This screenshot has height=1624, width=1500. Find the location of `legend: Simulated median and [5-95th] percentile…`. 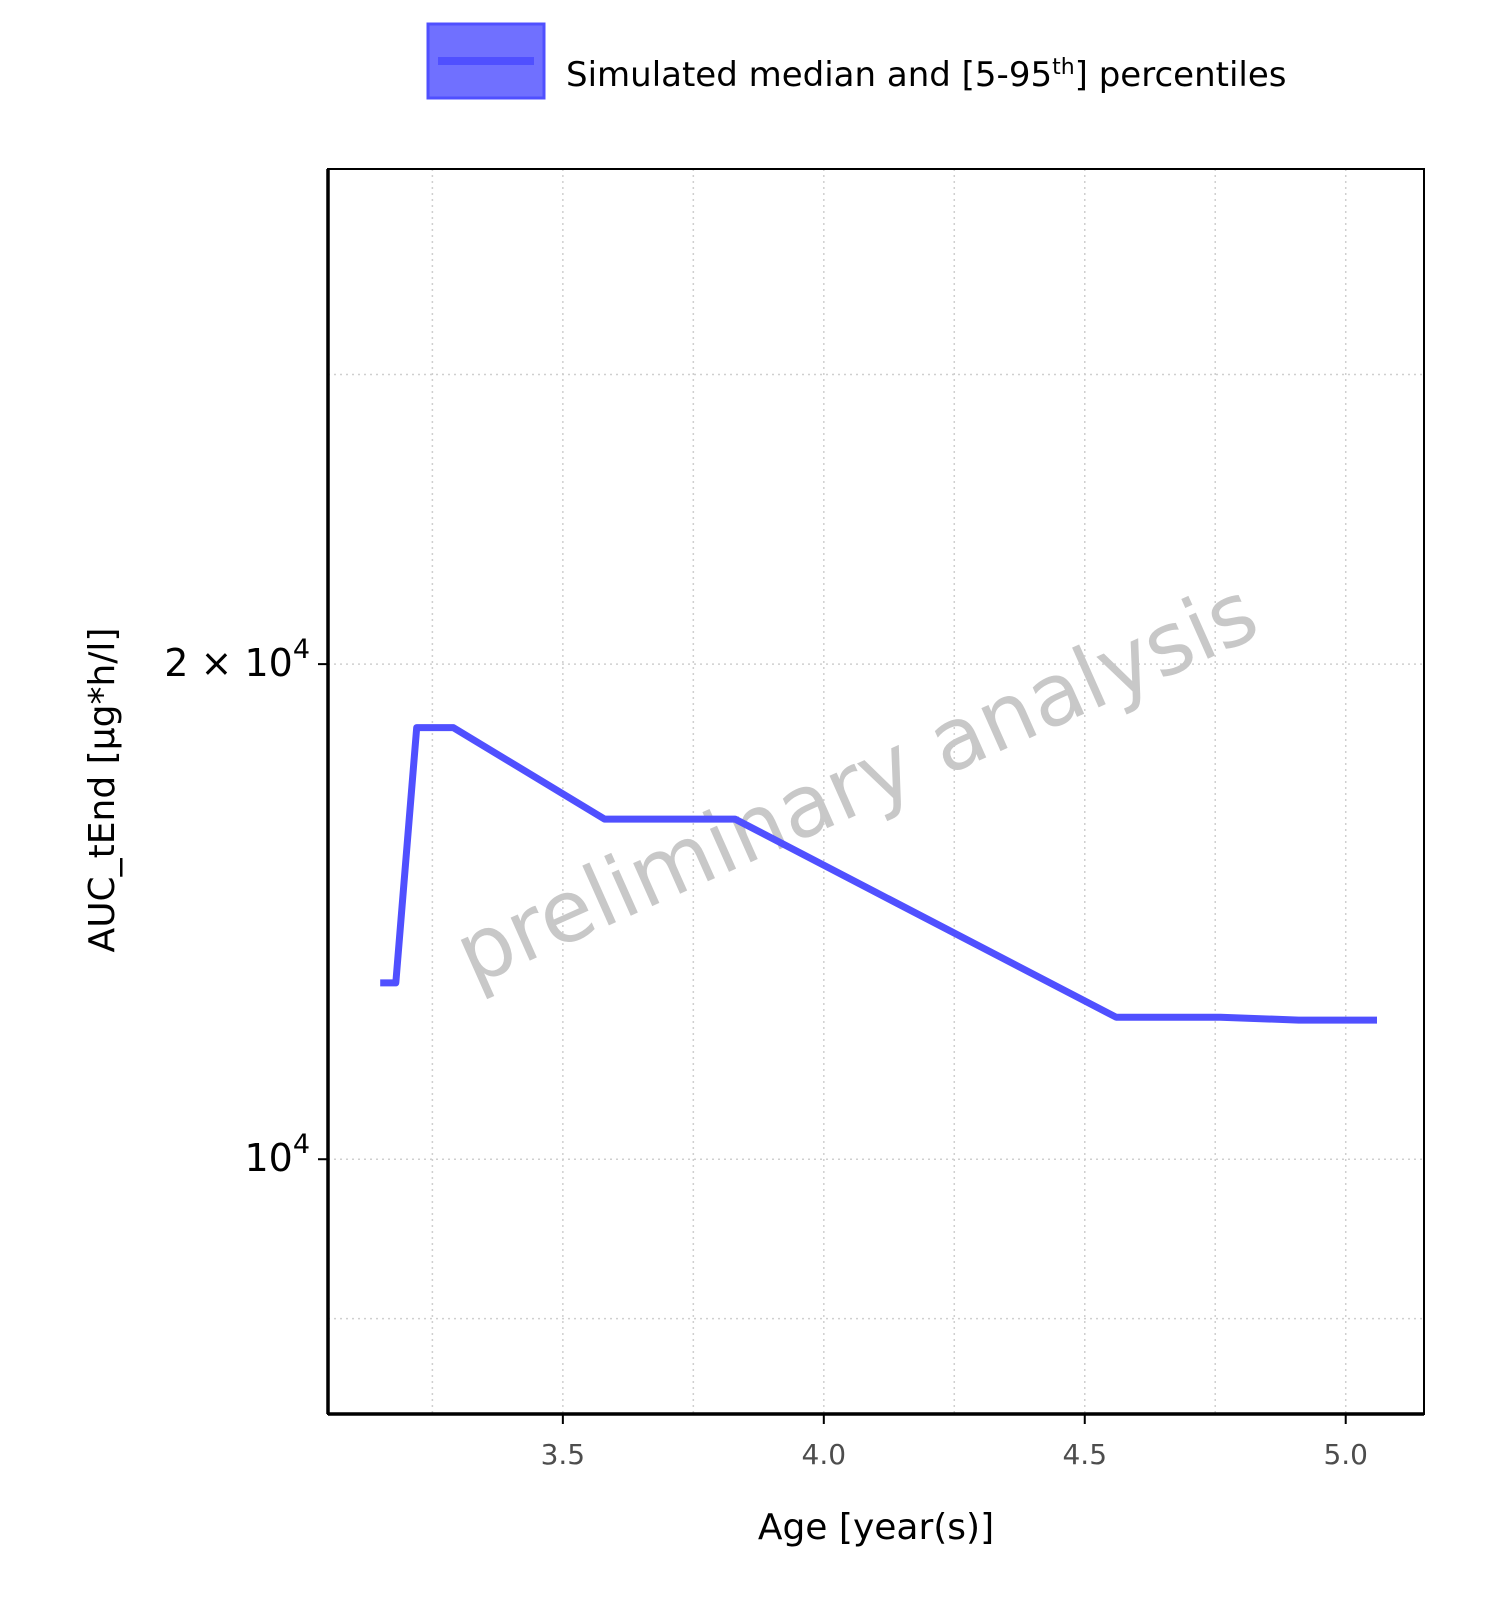

legend: Simulated median and [5-95th] percentile… is located at coordinates (856, 61).